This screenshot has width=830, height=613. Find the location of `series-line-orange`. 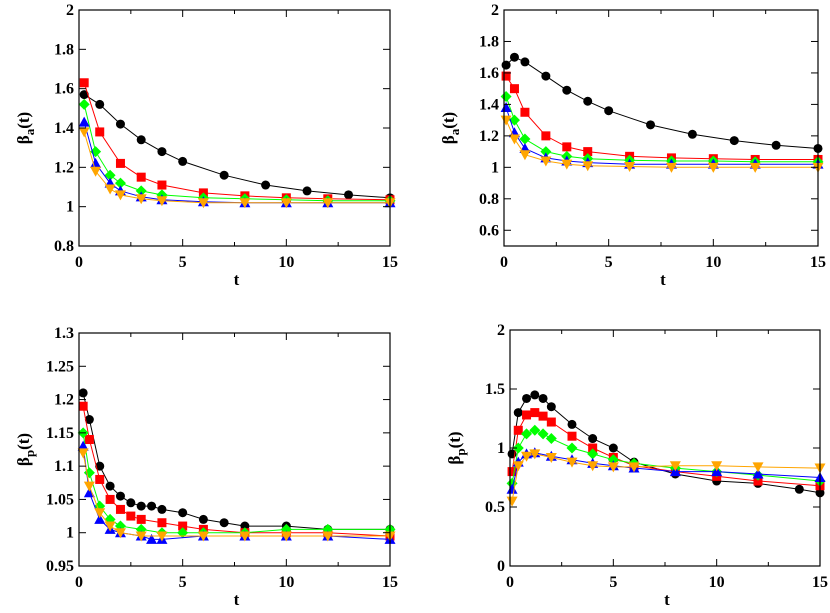

series-line-orange is located at coordinates (236, 167).